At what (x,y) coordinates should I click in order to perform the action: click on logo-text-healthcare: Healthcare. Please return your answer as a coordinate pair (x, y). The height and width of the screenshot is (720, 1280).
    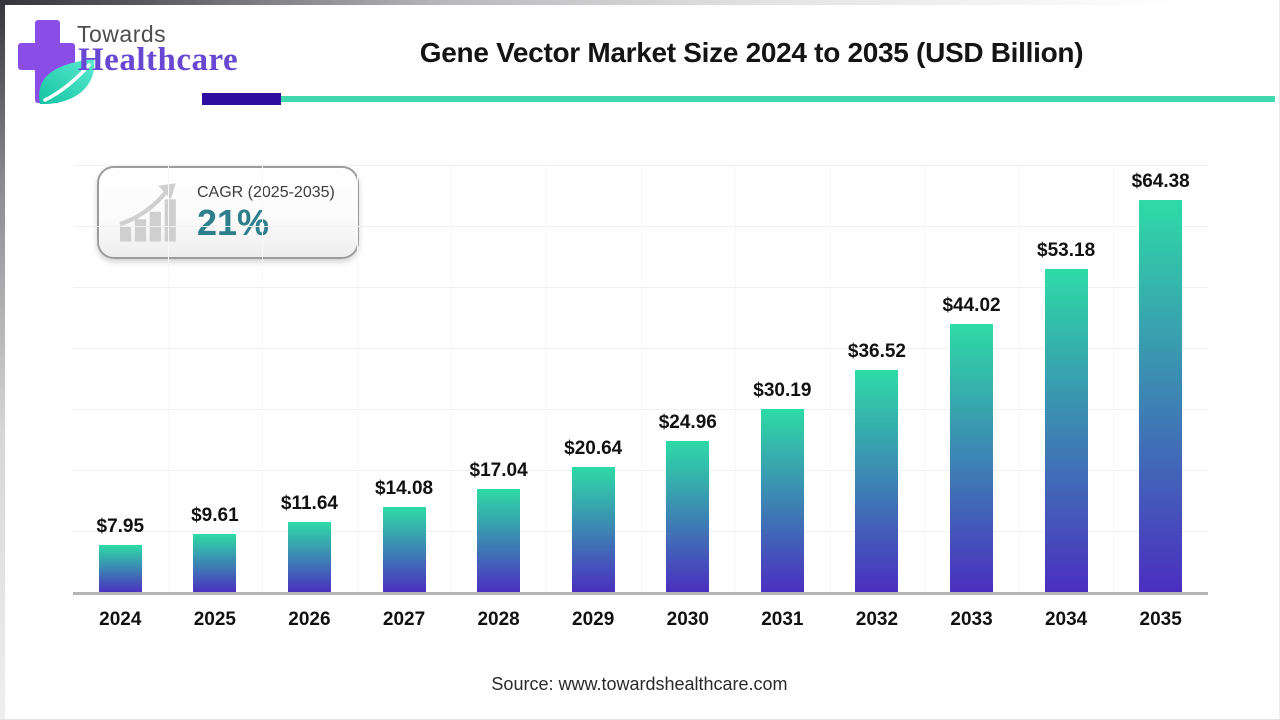
    Looking at the image, I should click on (158, 60).